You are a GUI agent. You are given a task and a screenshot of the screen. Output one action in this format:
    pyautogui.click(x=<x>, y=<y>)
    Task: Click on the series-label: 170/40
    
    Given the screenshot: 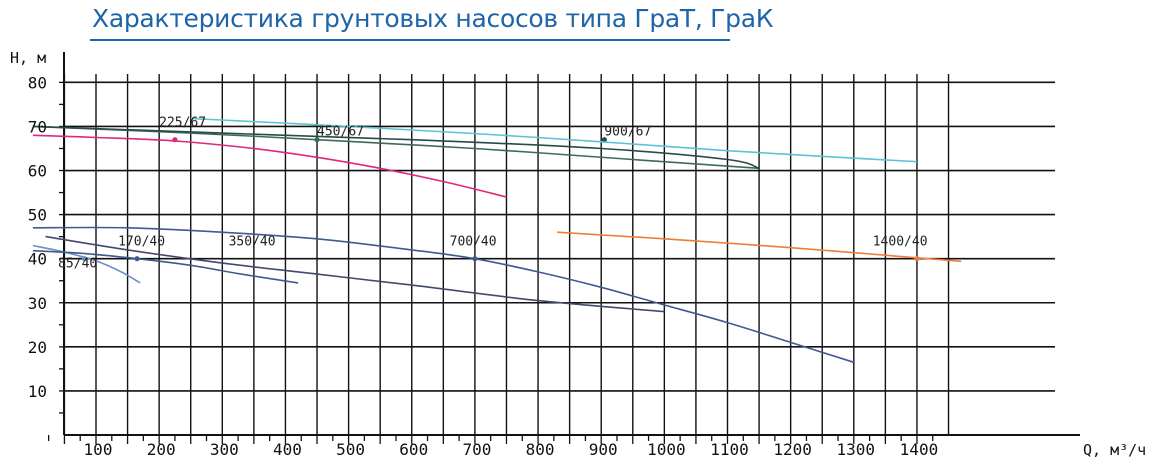 What is the action you would take?
    pyautogui.click(x=141, y=241)
    